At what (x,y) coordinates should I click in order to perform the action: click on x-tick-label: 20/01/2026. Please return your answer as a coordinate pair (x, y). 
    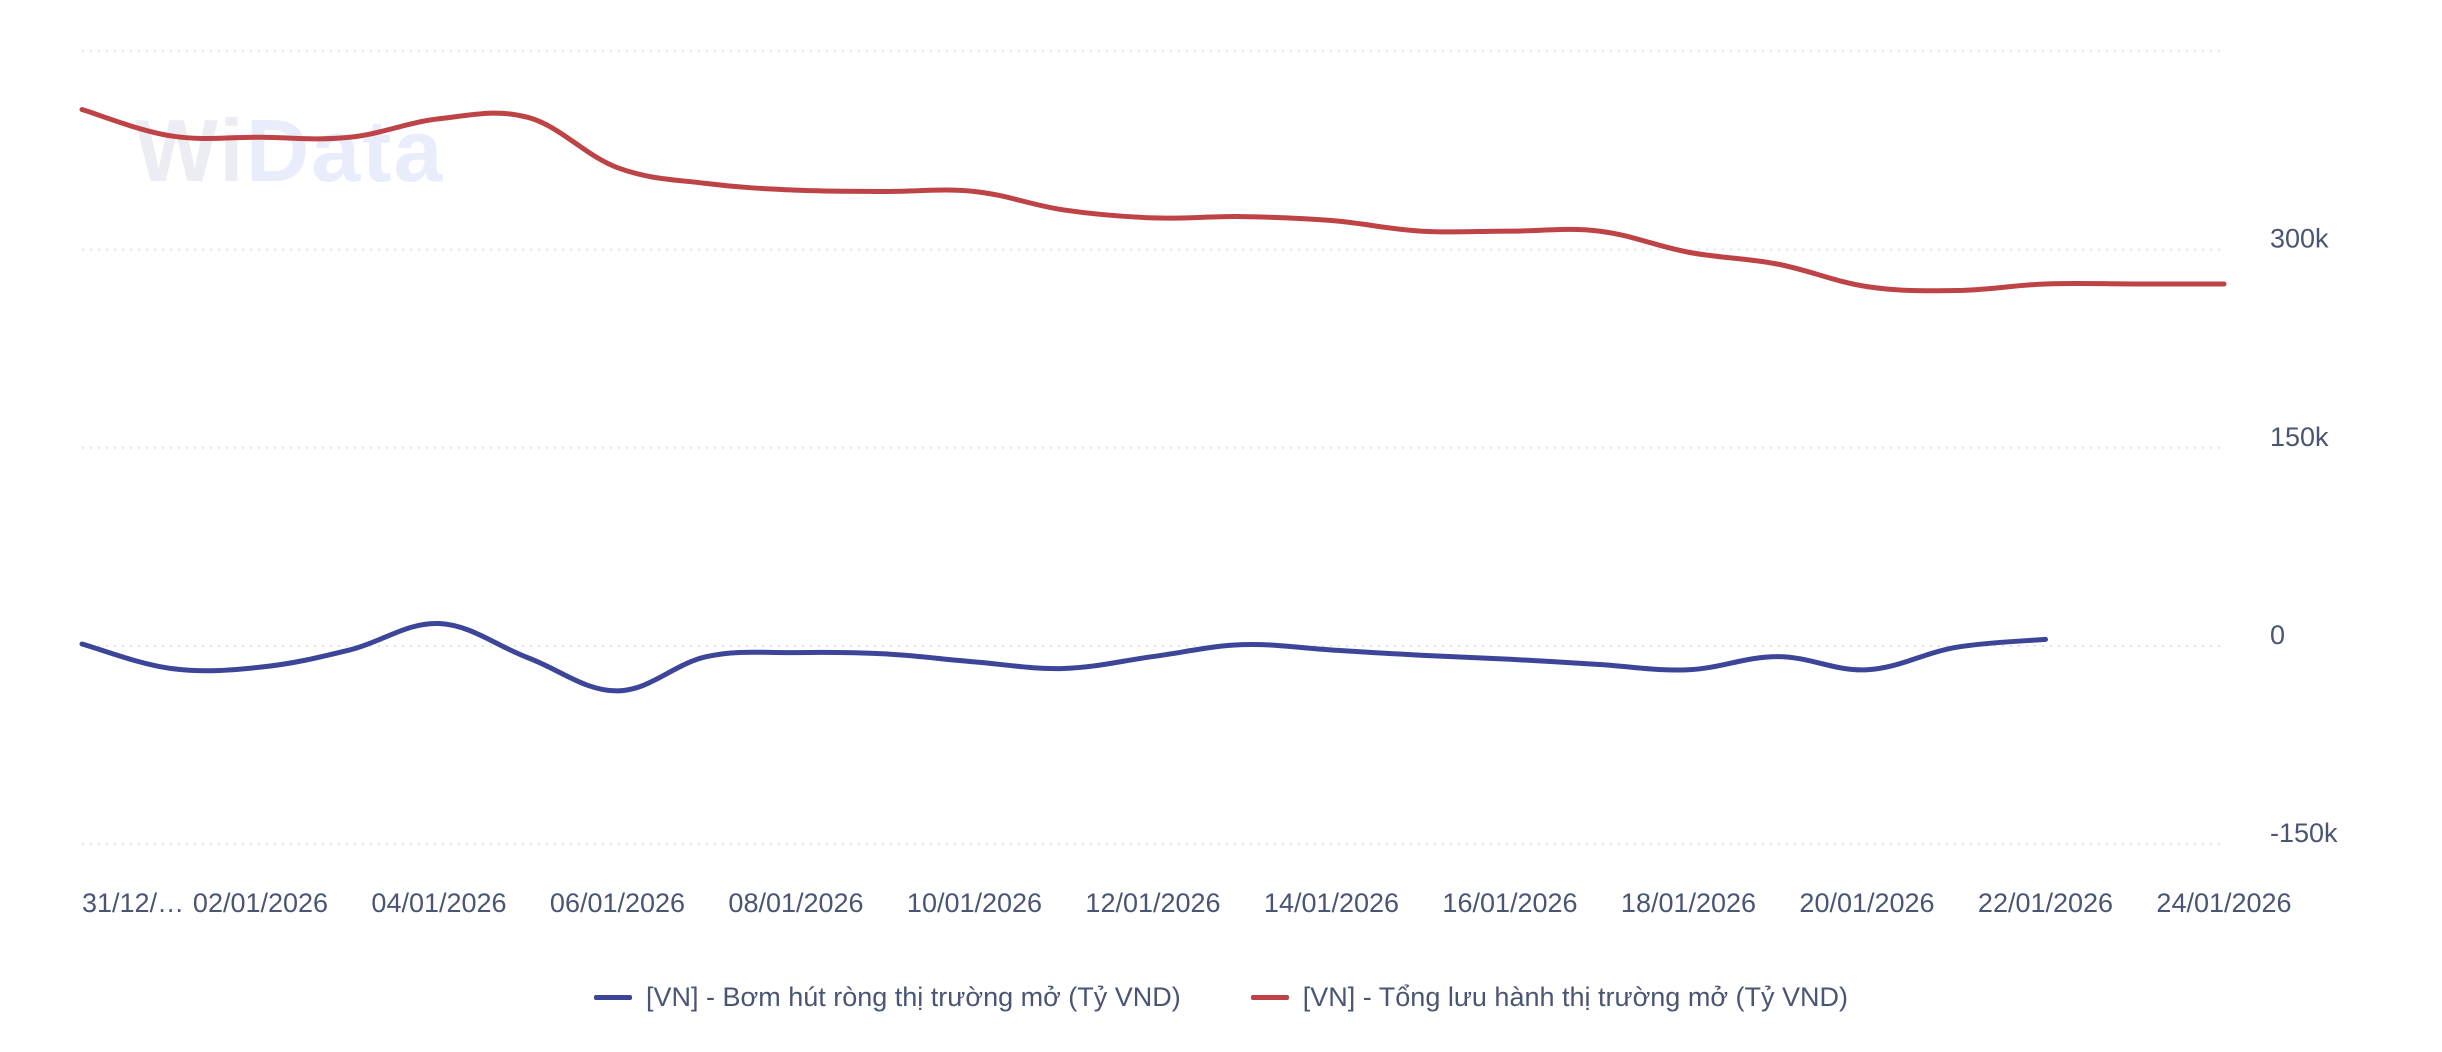
    Looking at the image, I should click on (1866, 903).